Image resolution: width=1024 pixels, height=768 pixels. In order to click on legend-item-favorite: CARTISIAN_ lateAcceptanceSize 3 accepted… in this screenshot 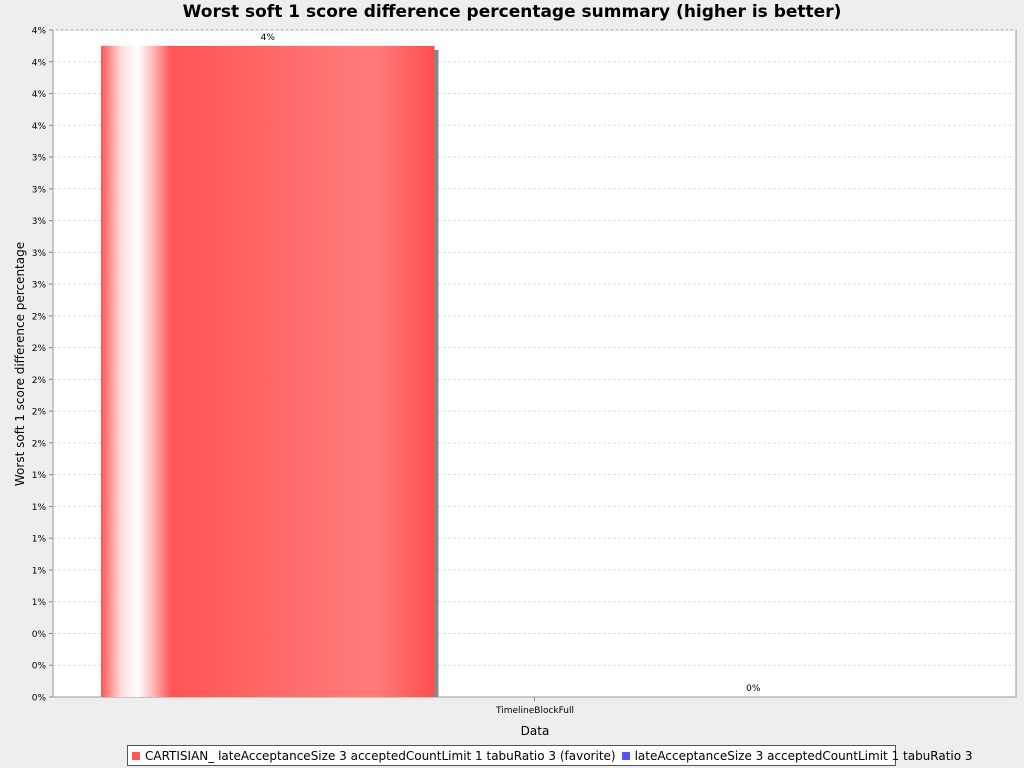, I will do `click(374, 756)`.